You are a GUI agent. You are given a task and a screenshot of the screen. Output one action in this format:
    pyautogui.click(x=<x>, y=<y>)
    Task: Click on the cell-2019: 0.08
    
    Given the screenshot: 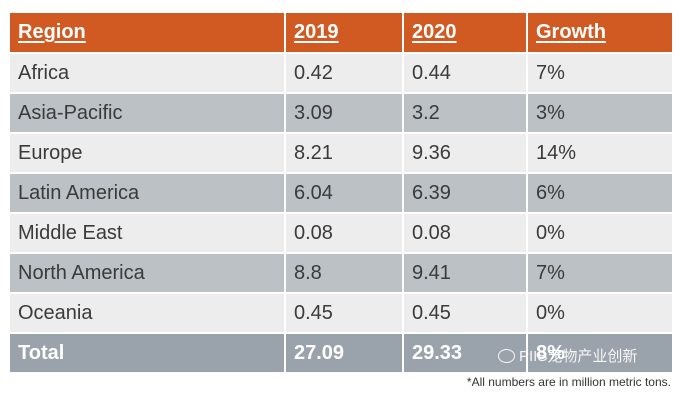 What is the action you would take?
    pyautogui.click(x=344, y=233)
    